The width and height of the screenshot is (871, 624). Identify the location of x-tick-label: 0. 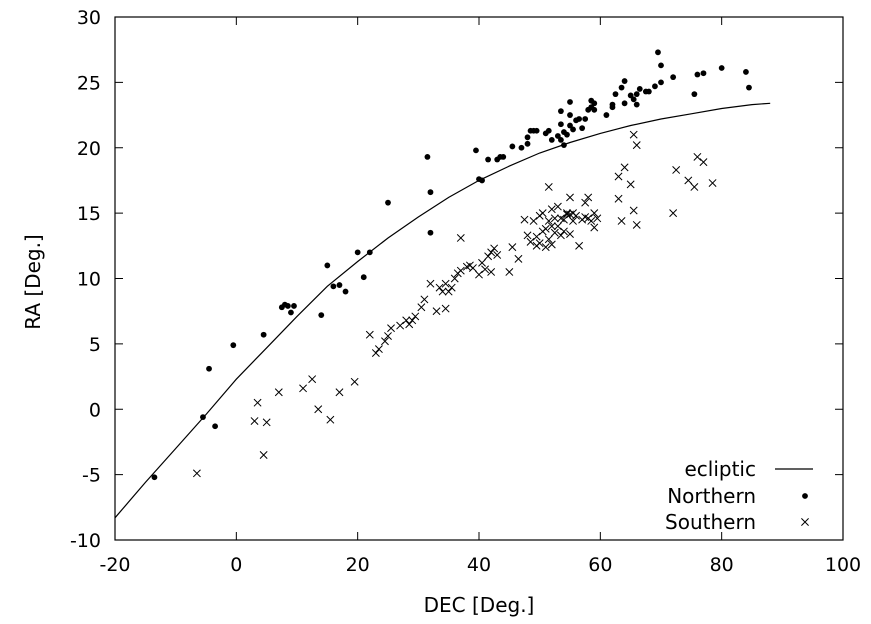
(236, 565).